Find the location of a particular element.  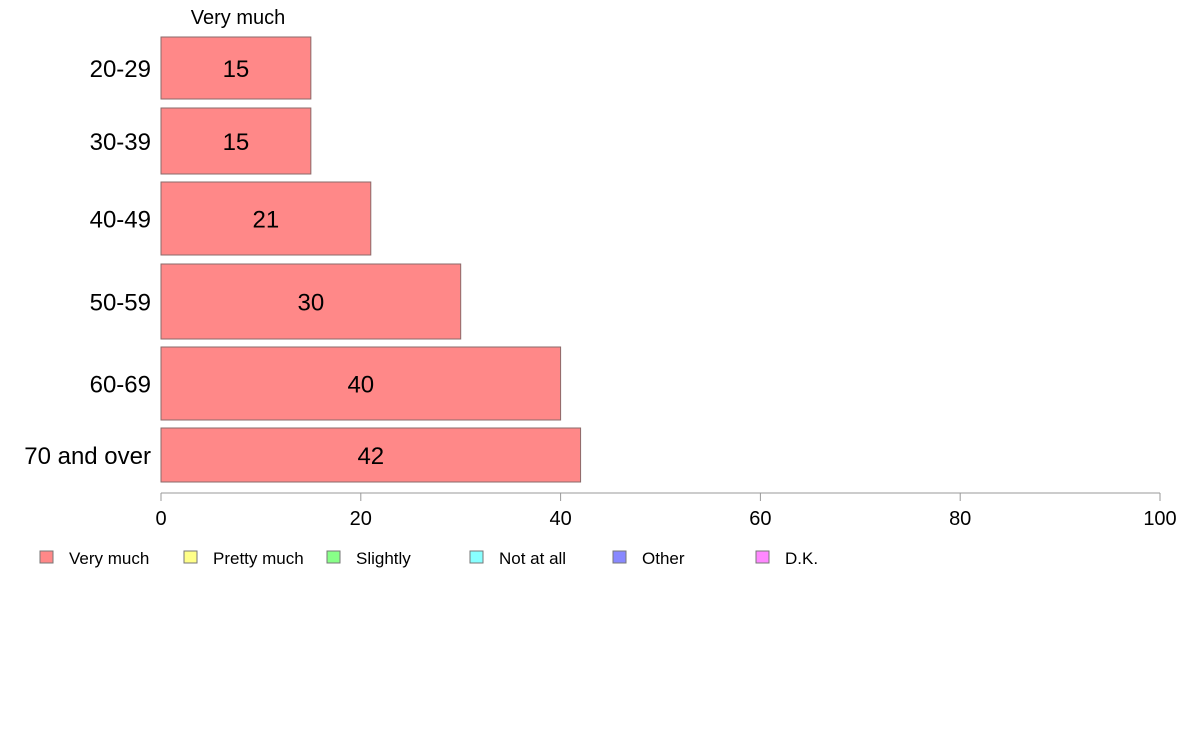

bar-value-label: 40 is located at coordinates (360, 385).